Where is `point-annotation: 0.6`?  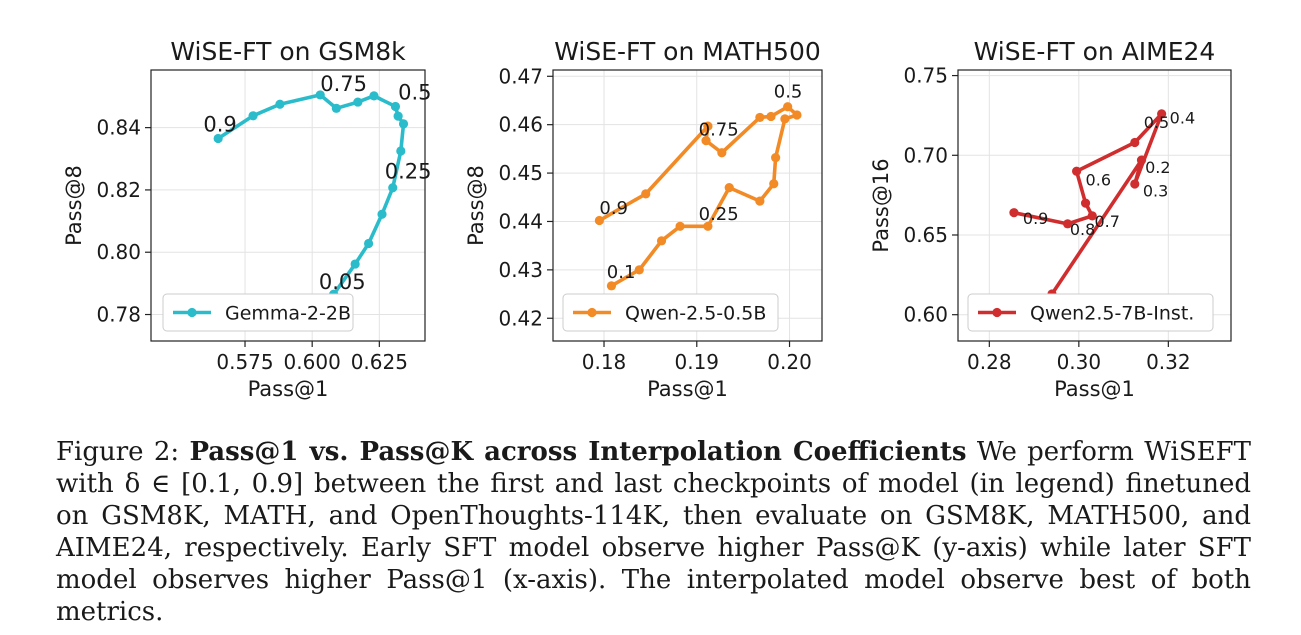 point-annotation: 0.6 is located at coordinates (1098, 180).